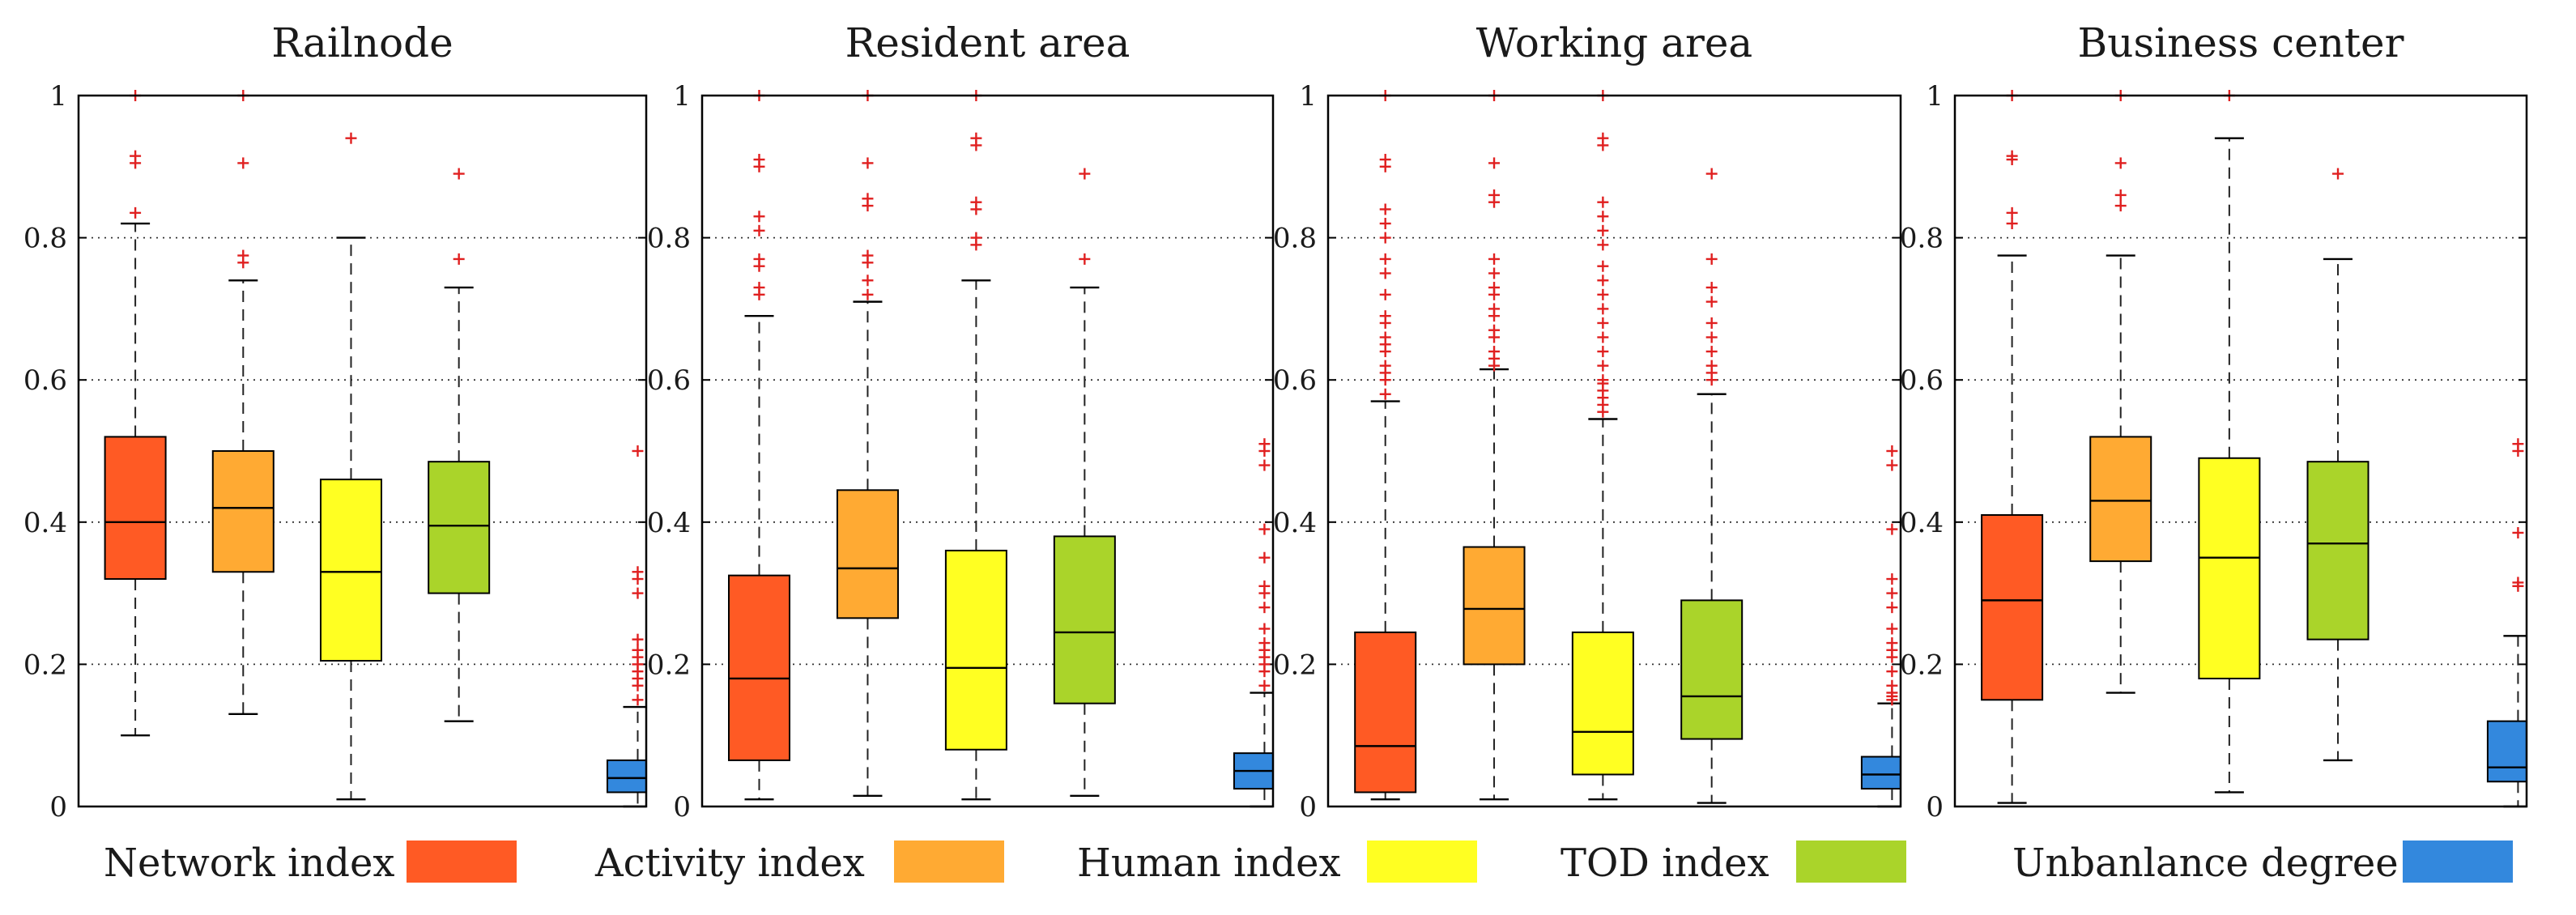 The width and height of the screenshot is (2576, 915). I want to click on legend-label: Activity index, so click(729, 864).